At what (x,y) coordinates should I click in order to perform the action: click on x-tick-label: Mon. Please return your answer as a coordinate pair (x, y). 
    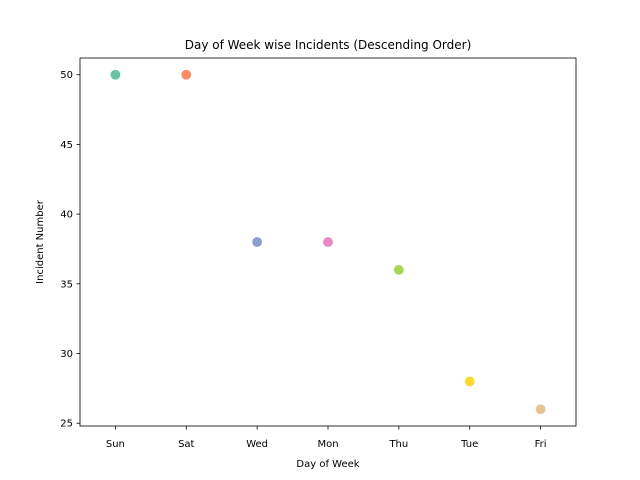
    Looking at the image, I should click on (327, 444).